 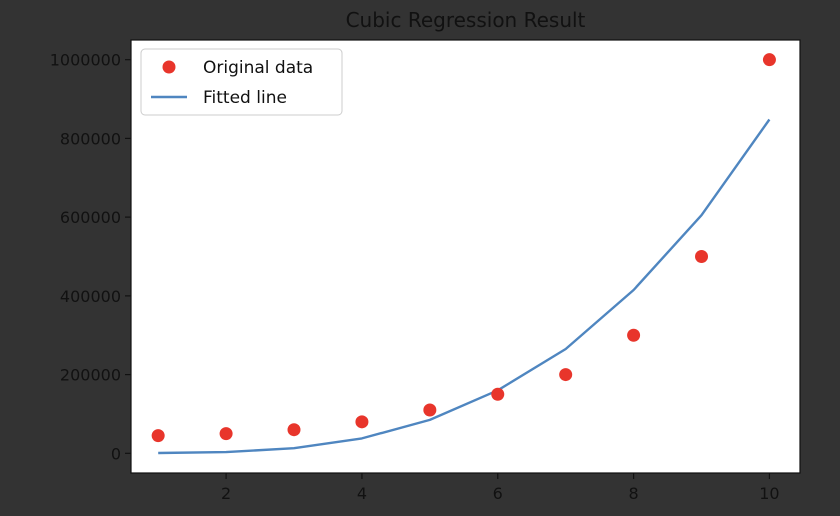 I want to click on legend-marker-scatter, so click(x=169, y=67).